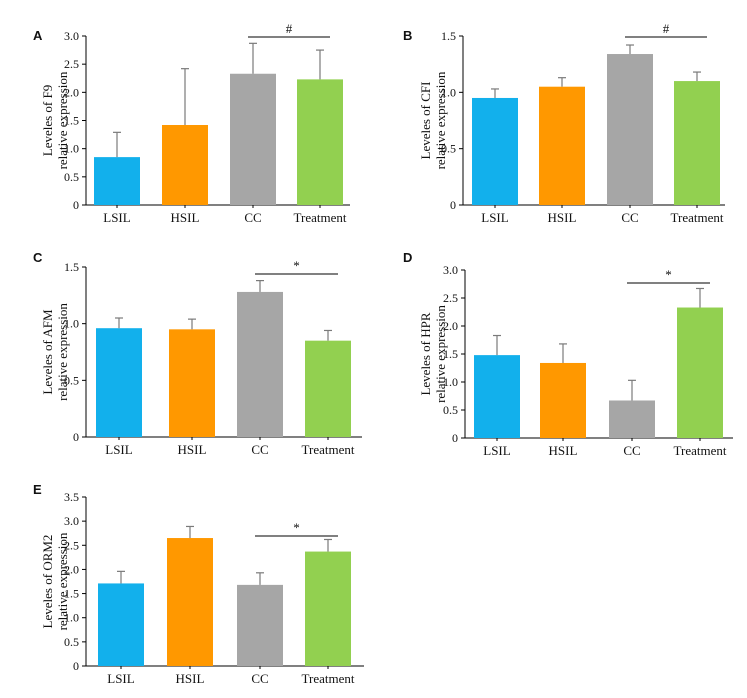 This screenshot has height=698, width=747. What do you see at coordinates (668, 274) in the screenshot?
I see `significance-marker-d: *` at bounding box center [668, 274].